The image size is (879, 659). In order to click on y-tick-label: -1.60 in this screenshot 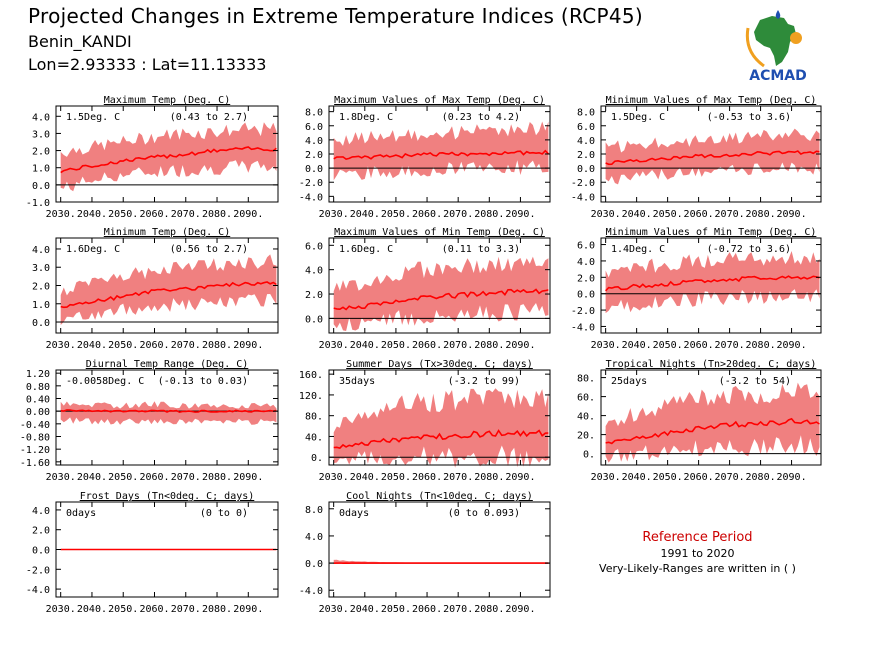, I will do `click(35, 463)`.